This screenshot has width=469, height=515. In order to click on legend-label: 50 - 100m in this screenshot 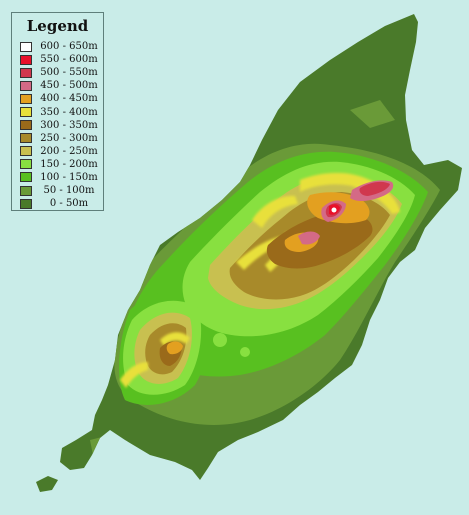, I will do `click(69, 191)`.